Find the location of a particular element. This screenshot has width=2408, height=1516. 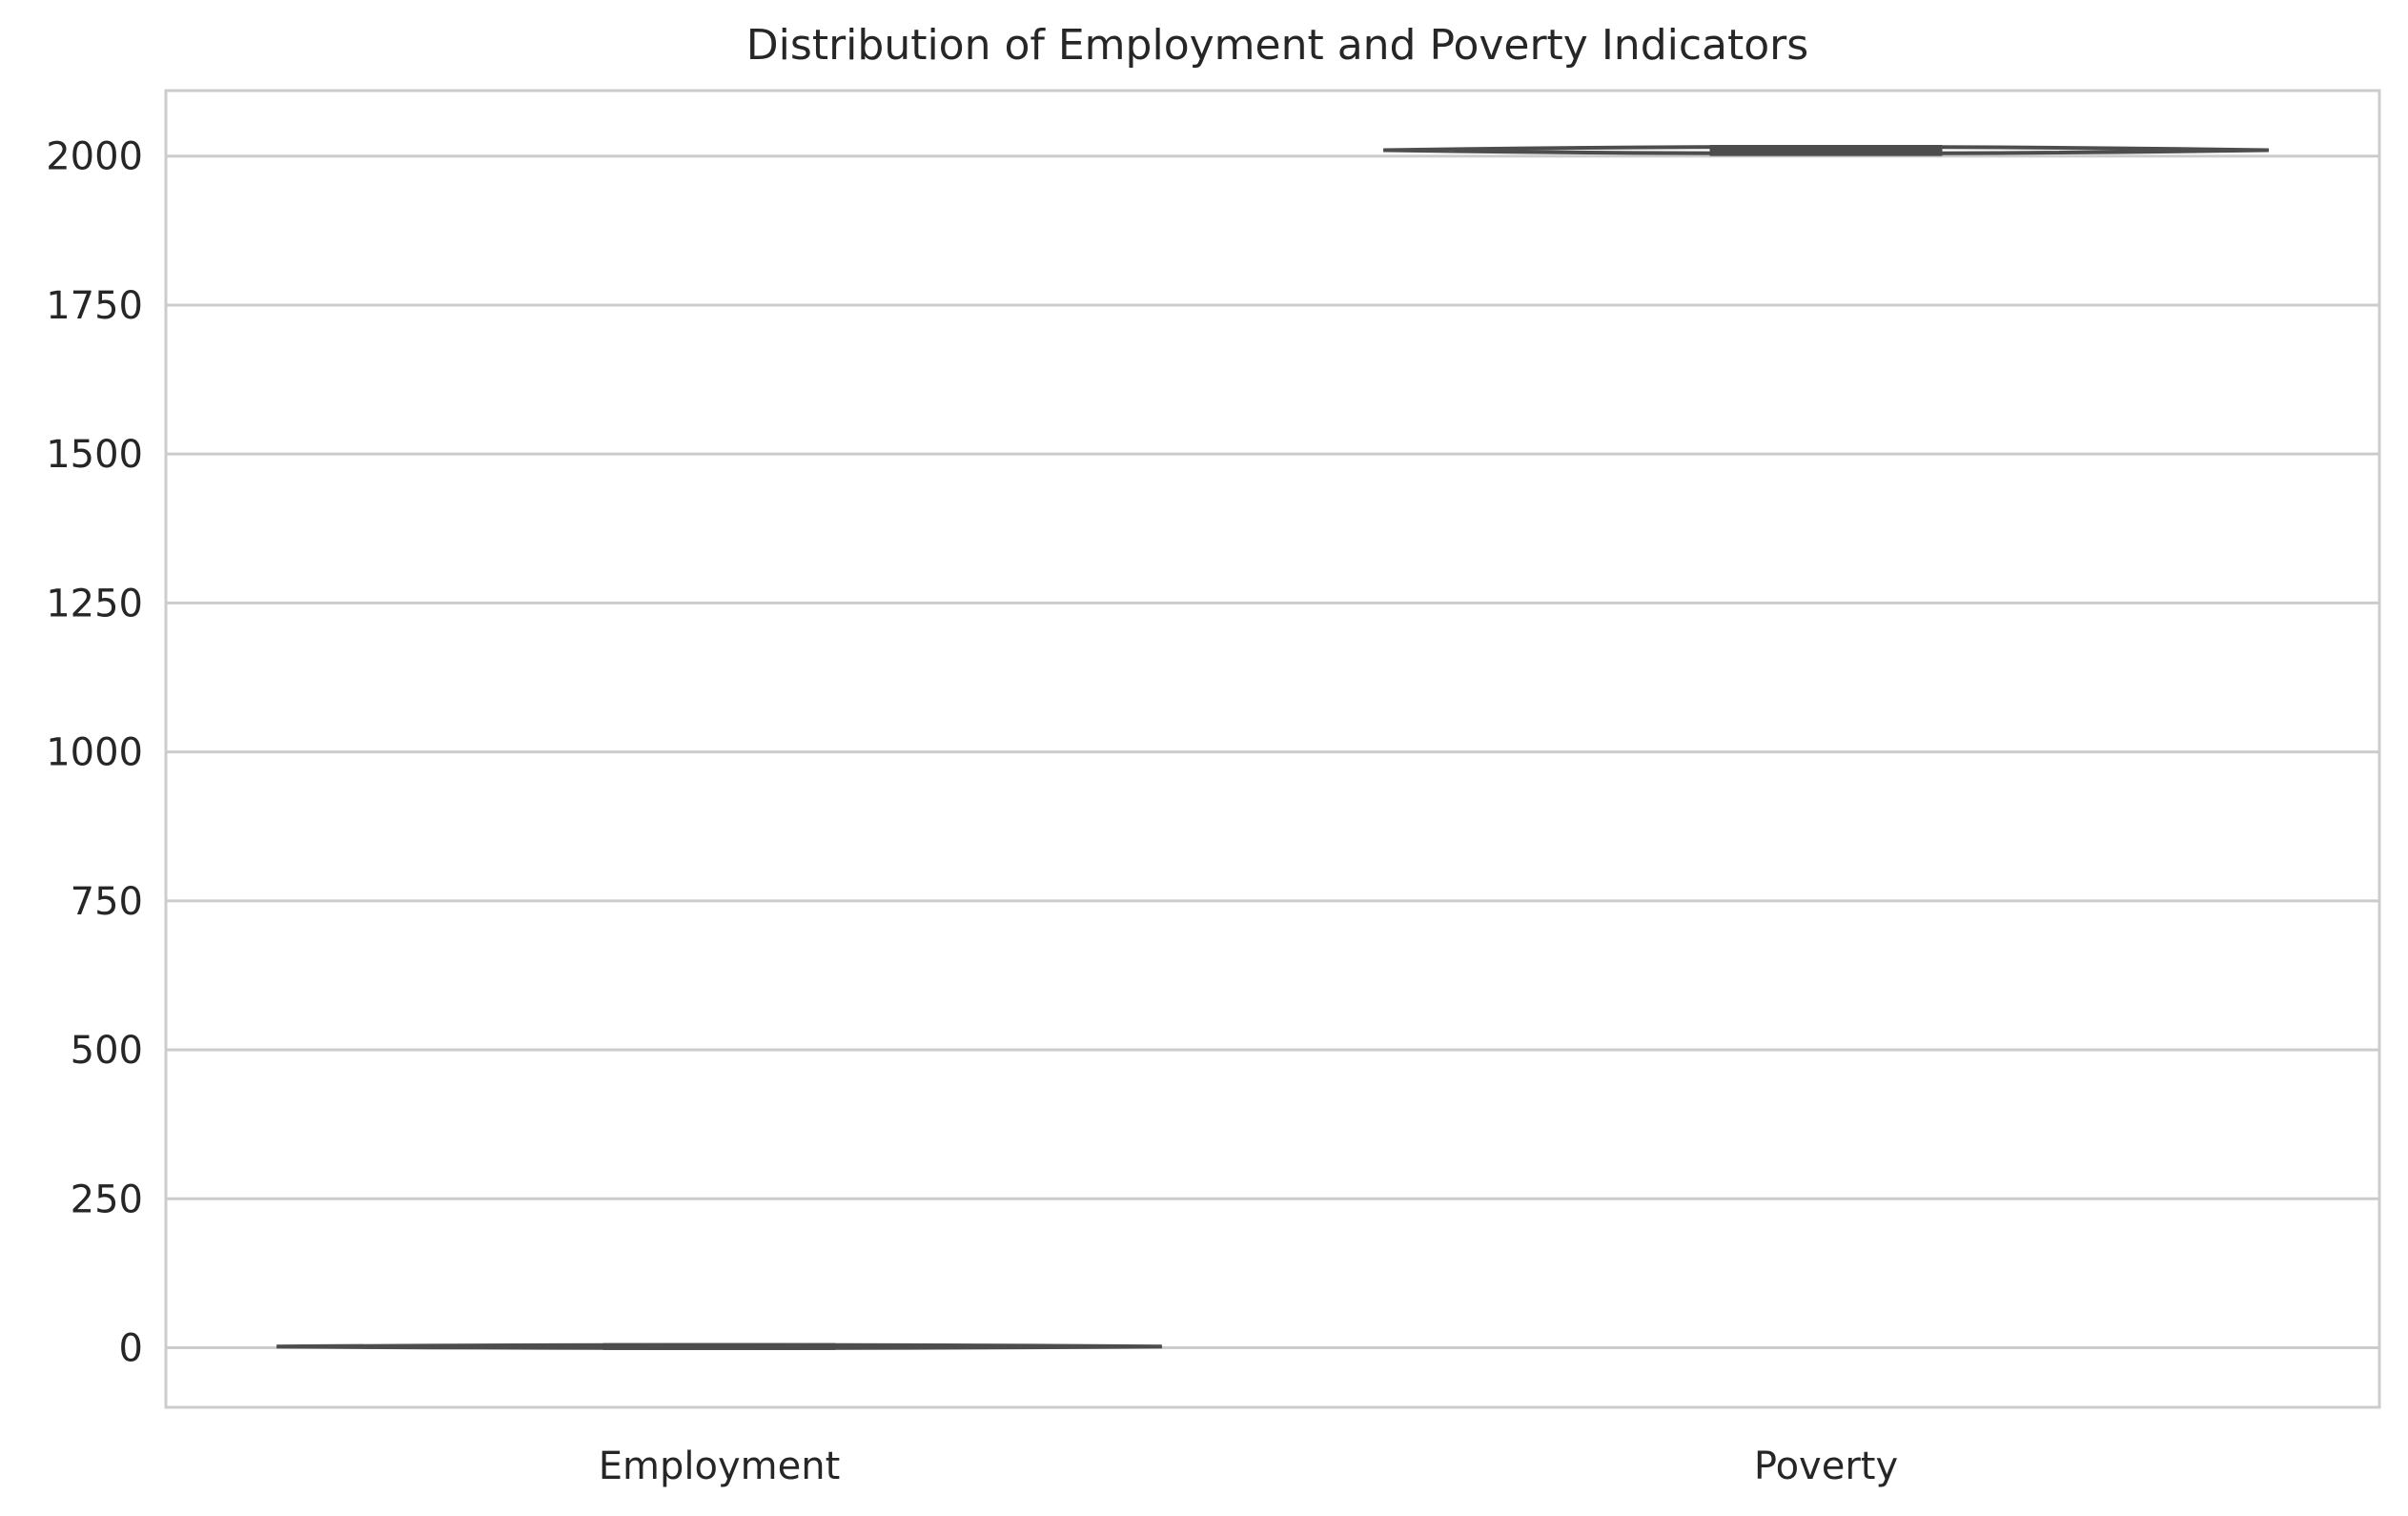

x-tick-label: Poverty is located at coordinates (1826, 1466).